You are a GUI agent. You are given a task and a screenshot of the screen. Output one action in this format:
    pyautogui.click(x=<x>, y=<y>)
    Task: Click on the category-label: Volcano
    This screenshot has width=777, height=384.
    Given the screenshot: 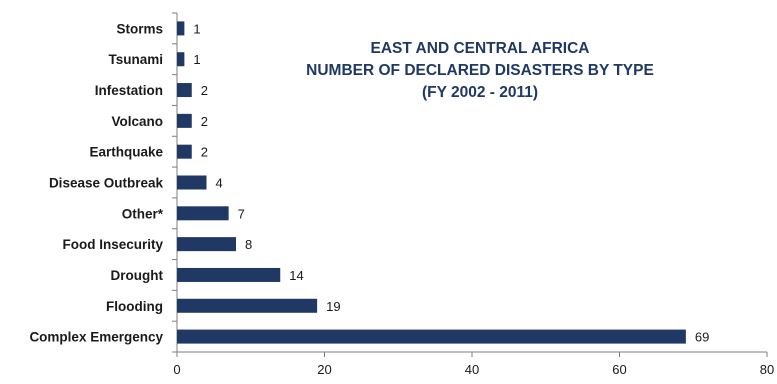 What is the action you would take?
    pyautogui.click(x=137, y=121)
    